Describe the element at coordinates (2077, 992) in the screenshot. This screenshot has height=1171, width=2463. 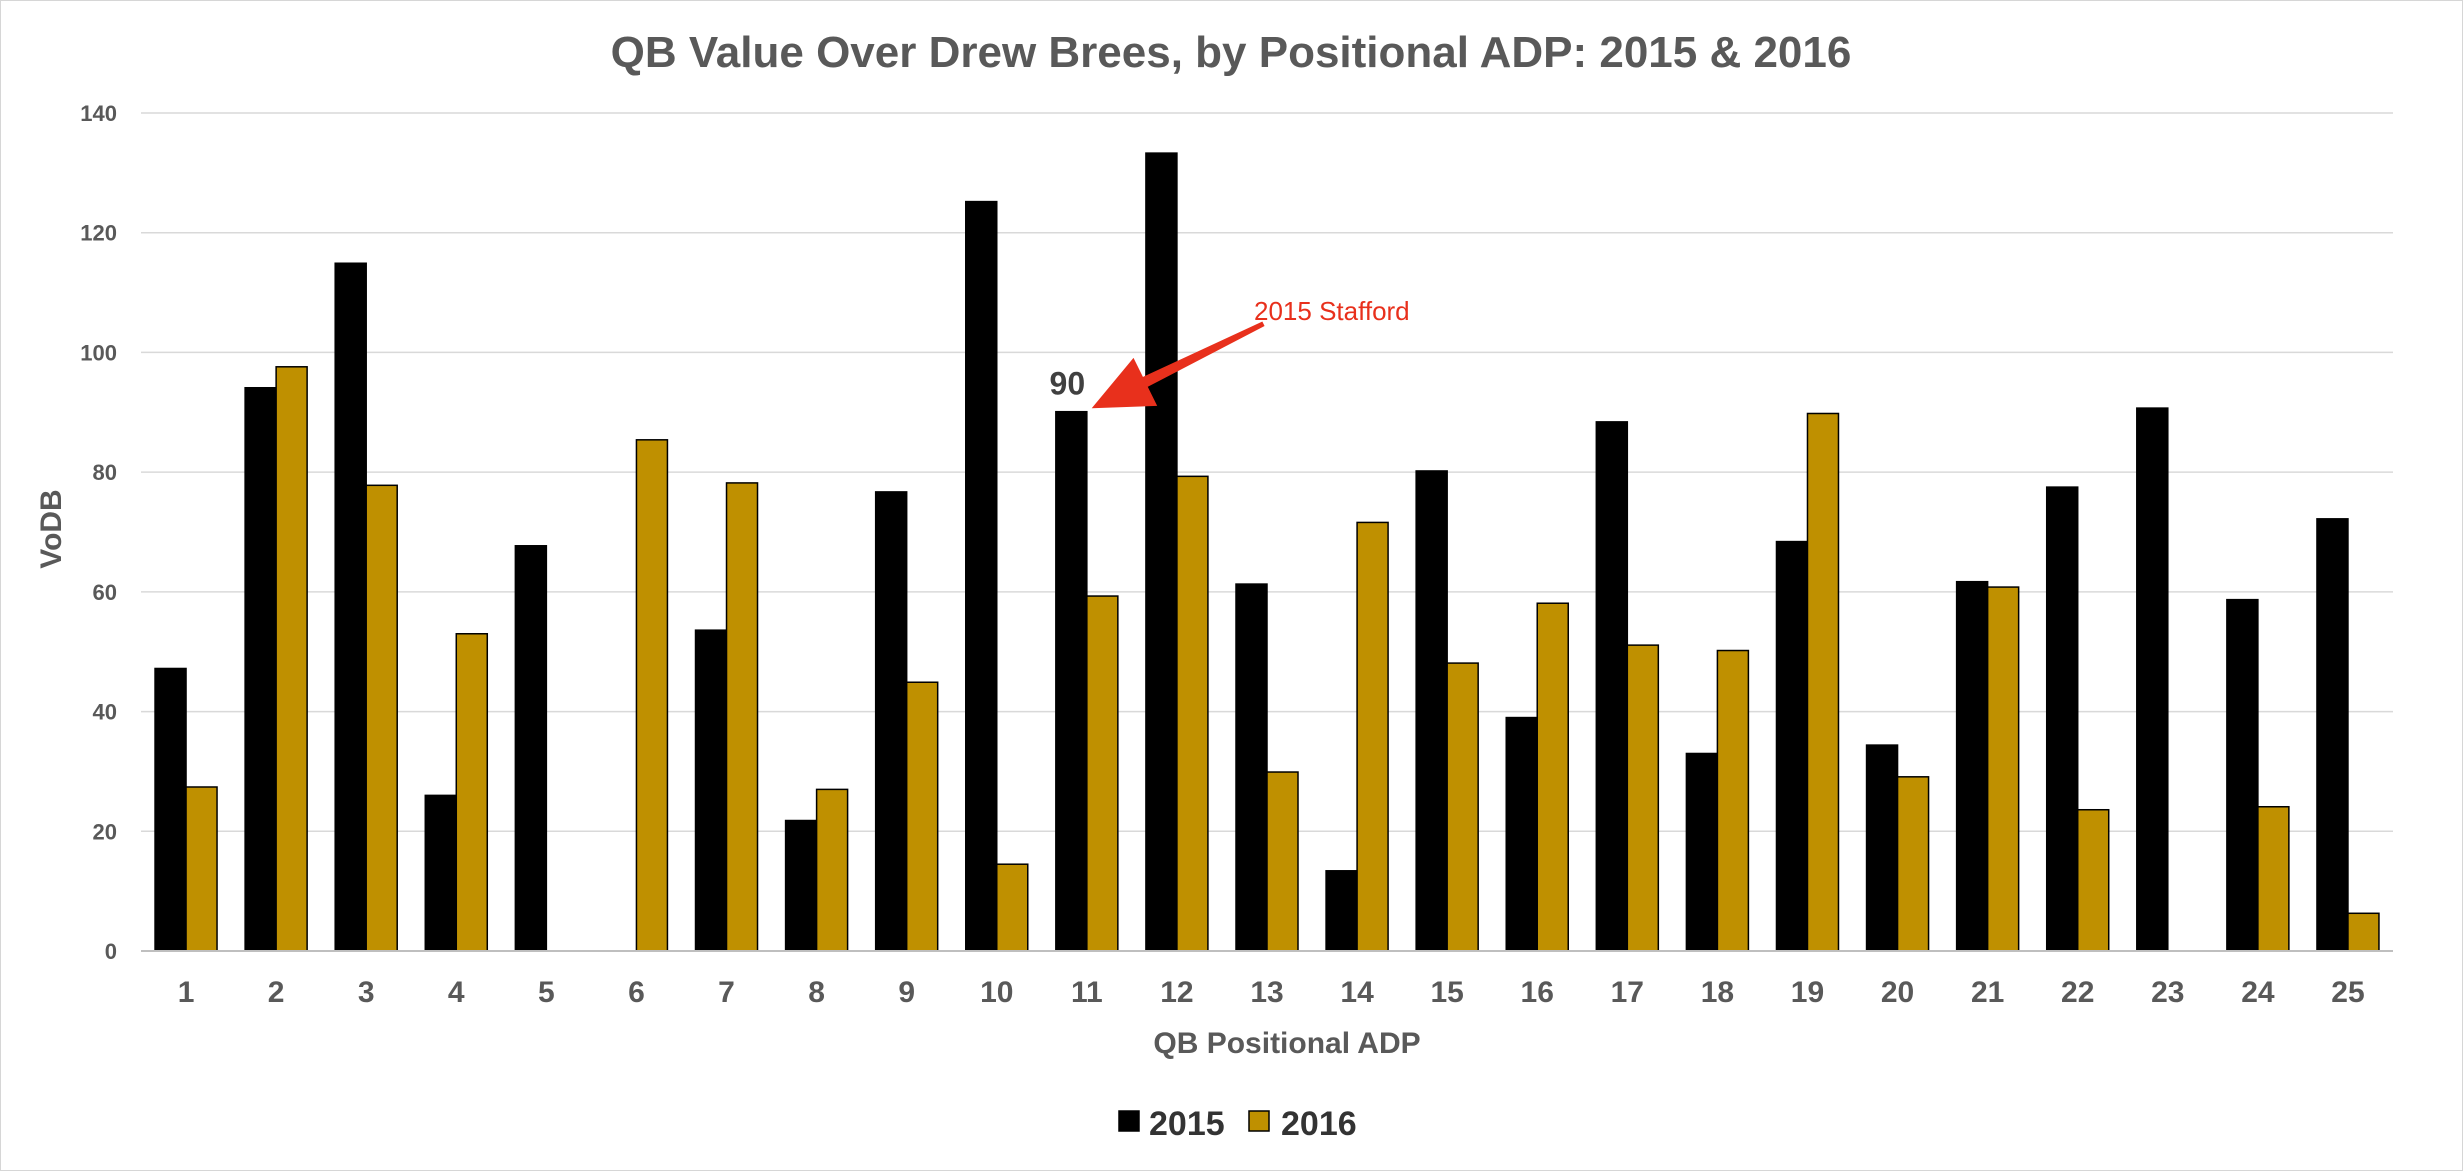
I see `x-tick-label: 22` at that location.